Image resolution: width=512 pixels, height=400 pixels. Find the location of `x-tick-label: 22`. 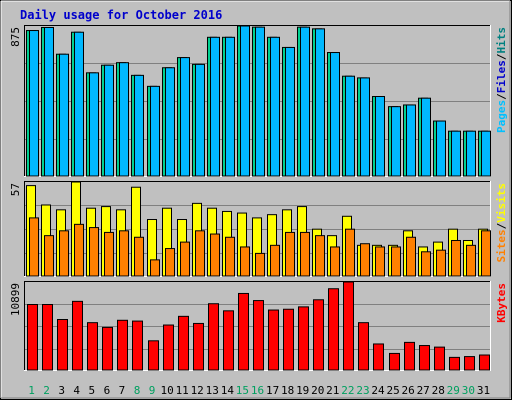

x-tick-label: 22 is located at coordinates (347, 390).